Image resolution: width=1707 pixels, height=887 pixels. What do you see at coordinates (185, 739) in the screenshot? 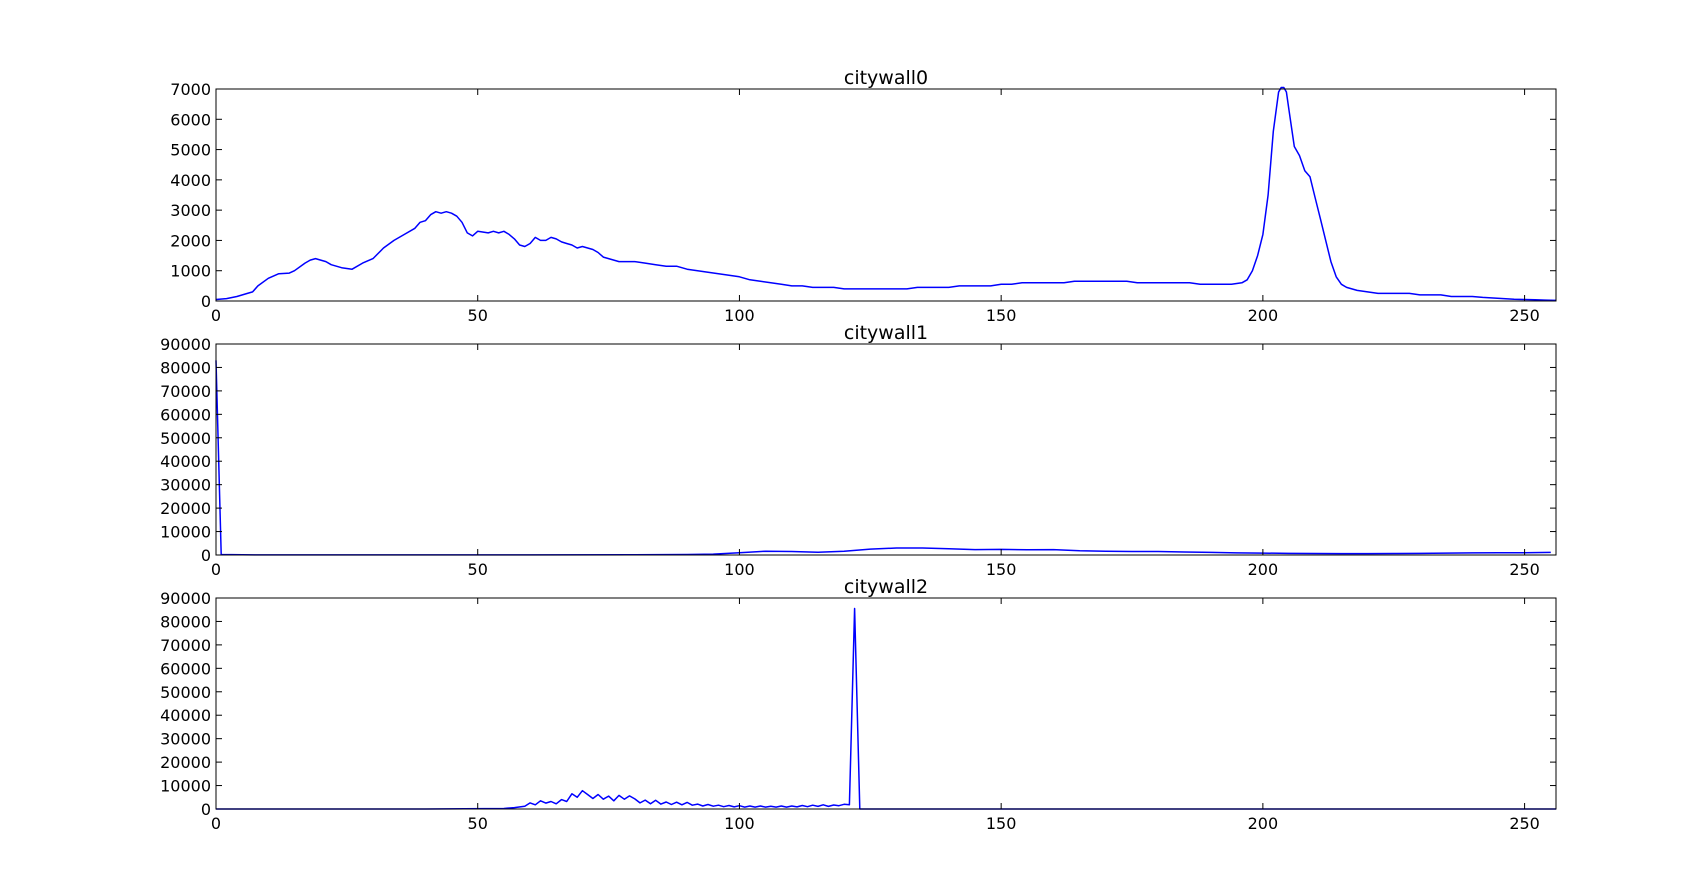
I see `y-tick-label-2-3: 30000` at bounding box center [185, 739].